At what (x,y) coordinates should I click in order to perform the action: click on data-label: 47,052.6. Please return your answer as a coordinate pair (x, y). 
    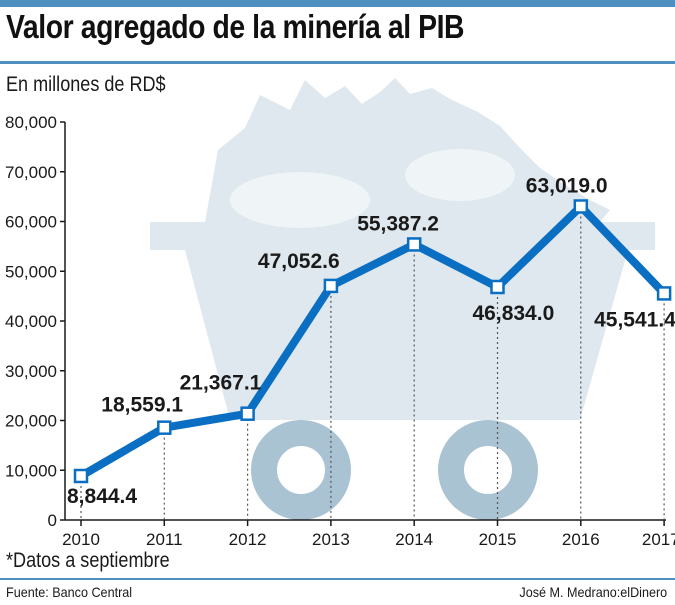
    Looking at the image, I should click on (299, 261).